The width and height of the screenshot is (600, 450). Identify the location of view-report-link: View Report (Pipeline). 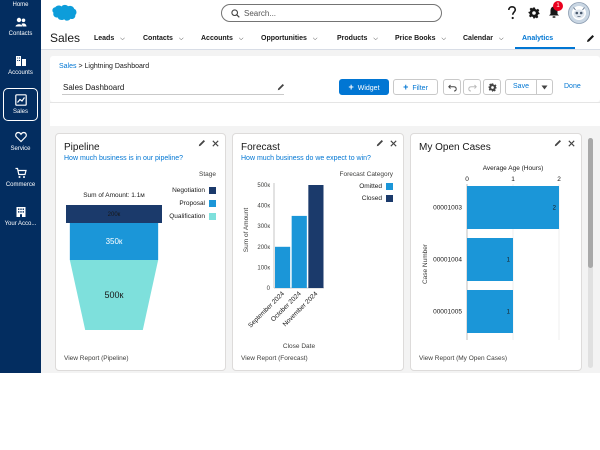
(96, 358).